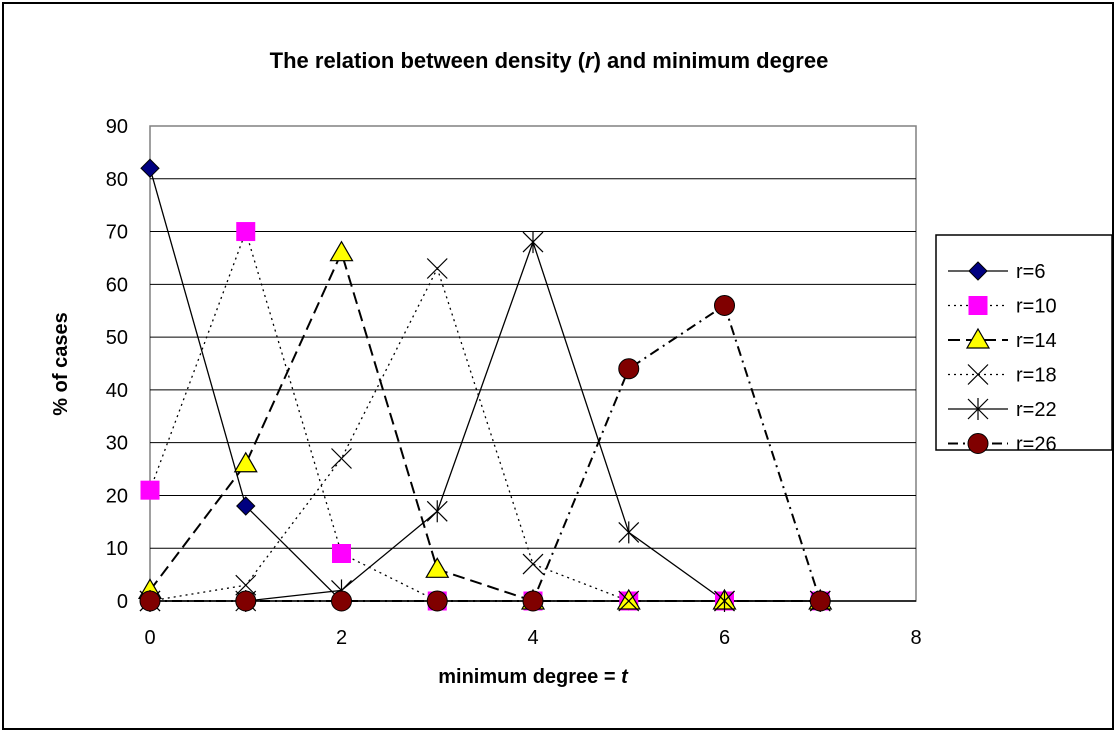  What do you see at coordinates (1036, 341) in the screenshot?
I see `legend-label: r=14` at bounding box center [1036, 341].